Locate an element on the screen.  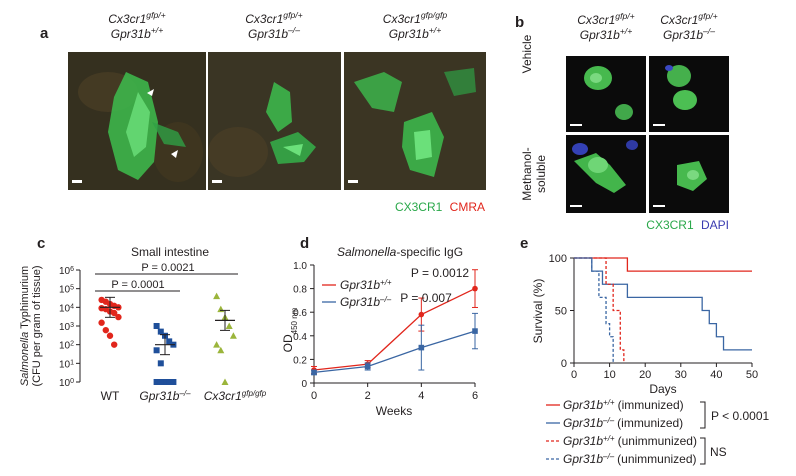
panel-a-geno-line2: Gpr31b–/– is located at coordinates (274, 33).